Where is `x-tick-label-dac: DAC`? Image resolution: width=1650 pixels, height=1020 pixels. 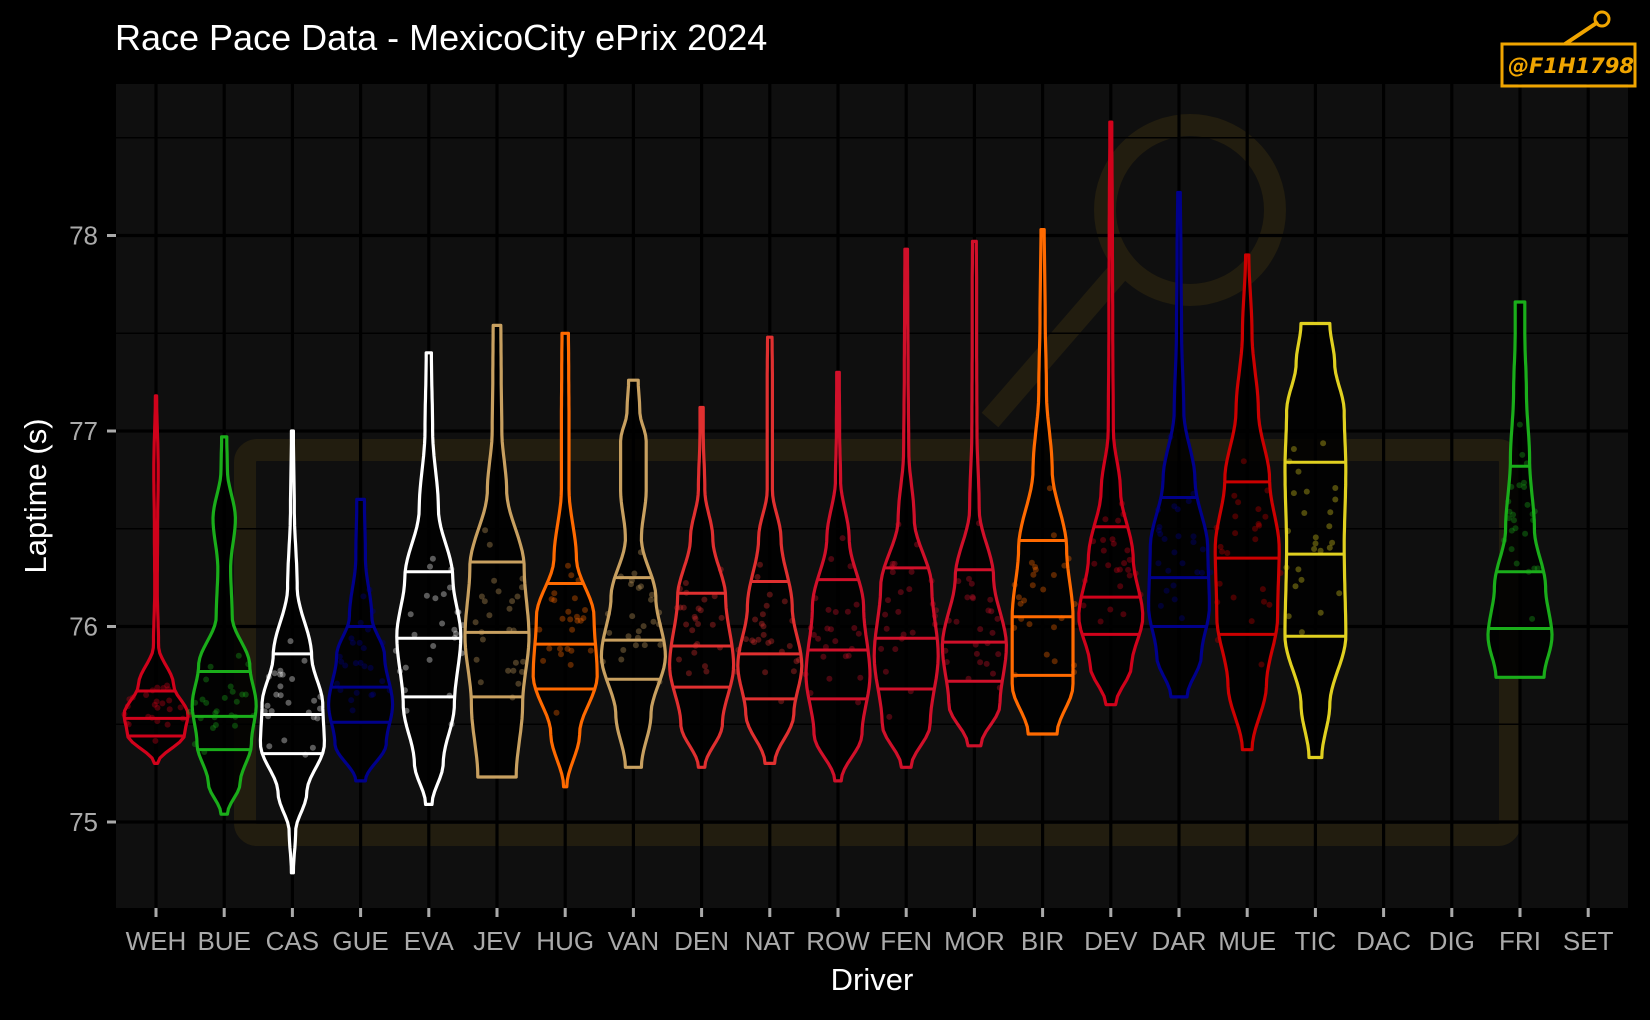
x-tick-label-dac: DAC is located at coordinates (1383, 941).